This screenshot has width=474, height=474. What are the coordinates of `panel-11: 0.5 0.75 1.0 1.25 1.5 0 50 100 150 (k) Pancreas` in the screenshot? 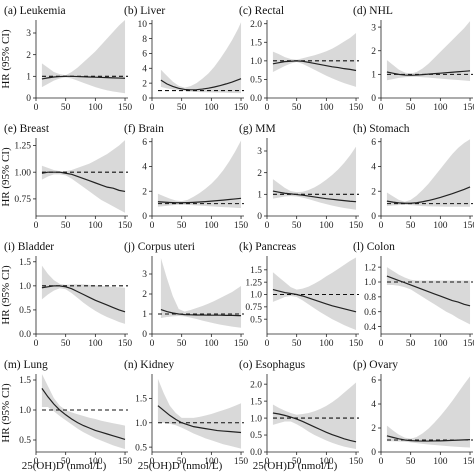 It's located at (301, 295).